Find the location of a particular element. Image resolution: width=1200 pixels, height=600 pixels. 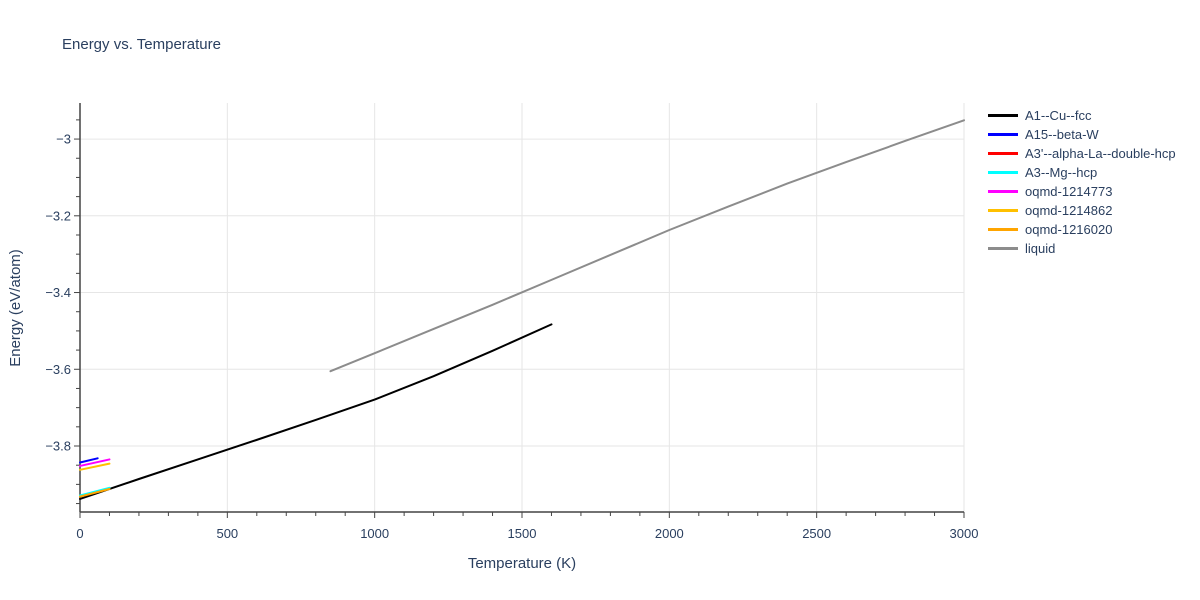

x-tick-label: 1500 is located at coordinates (522, 533).